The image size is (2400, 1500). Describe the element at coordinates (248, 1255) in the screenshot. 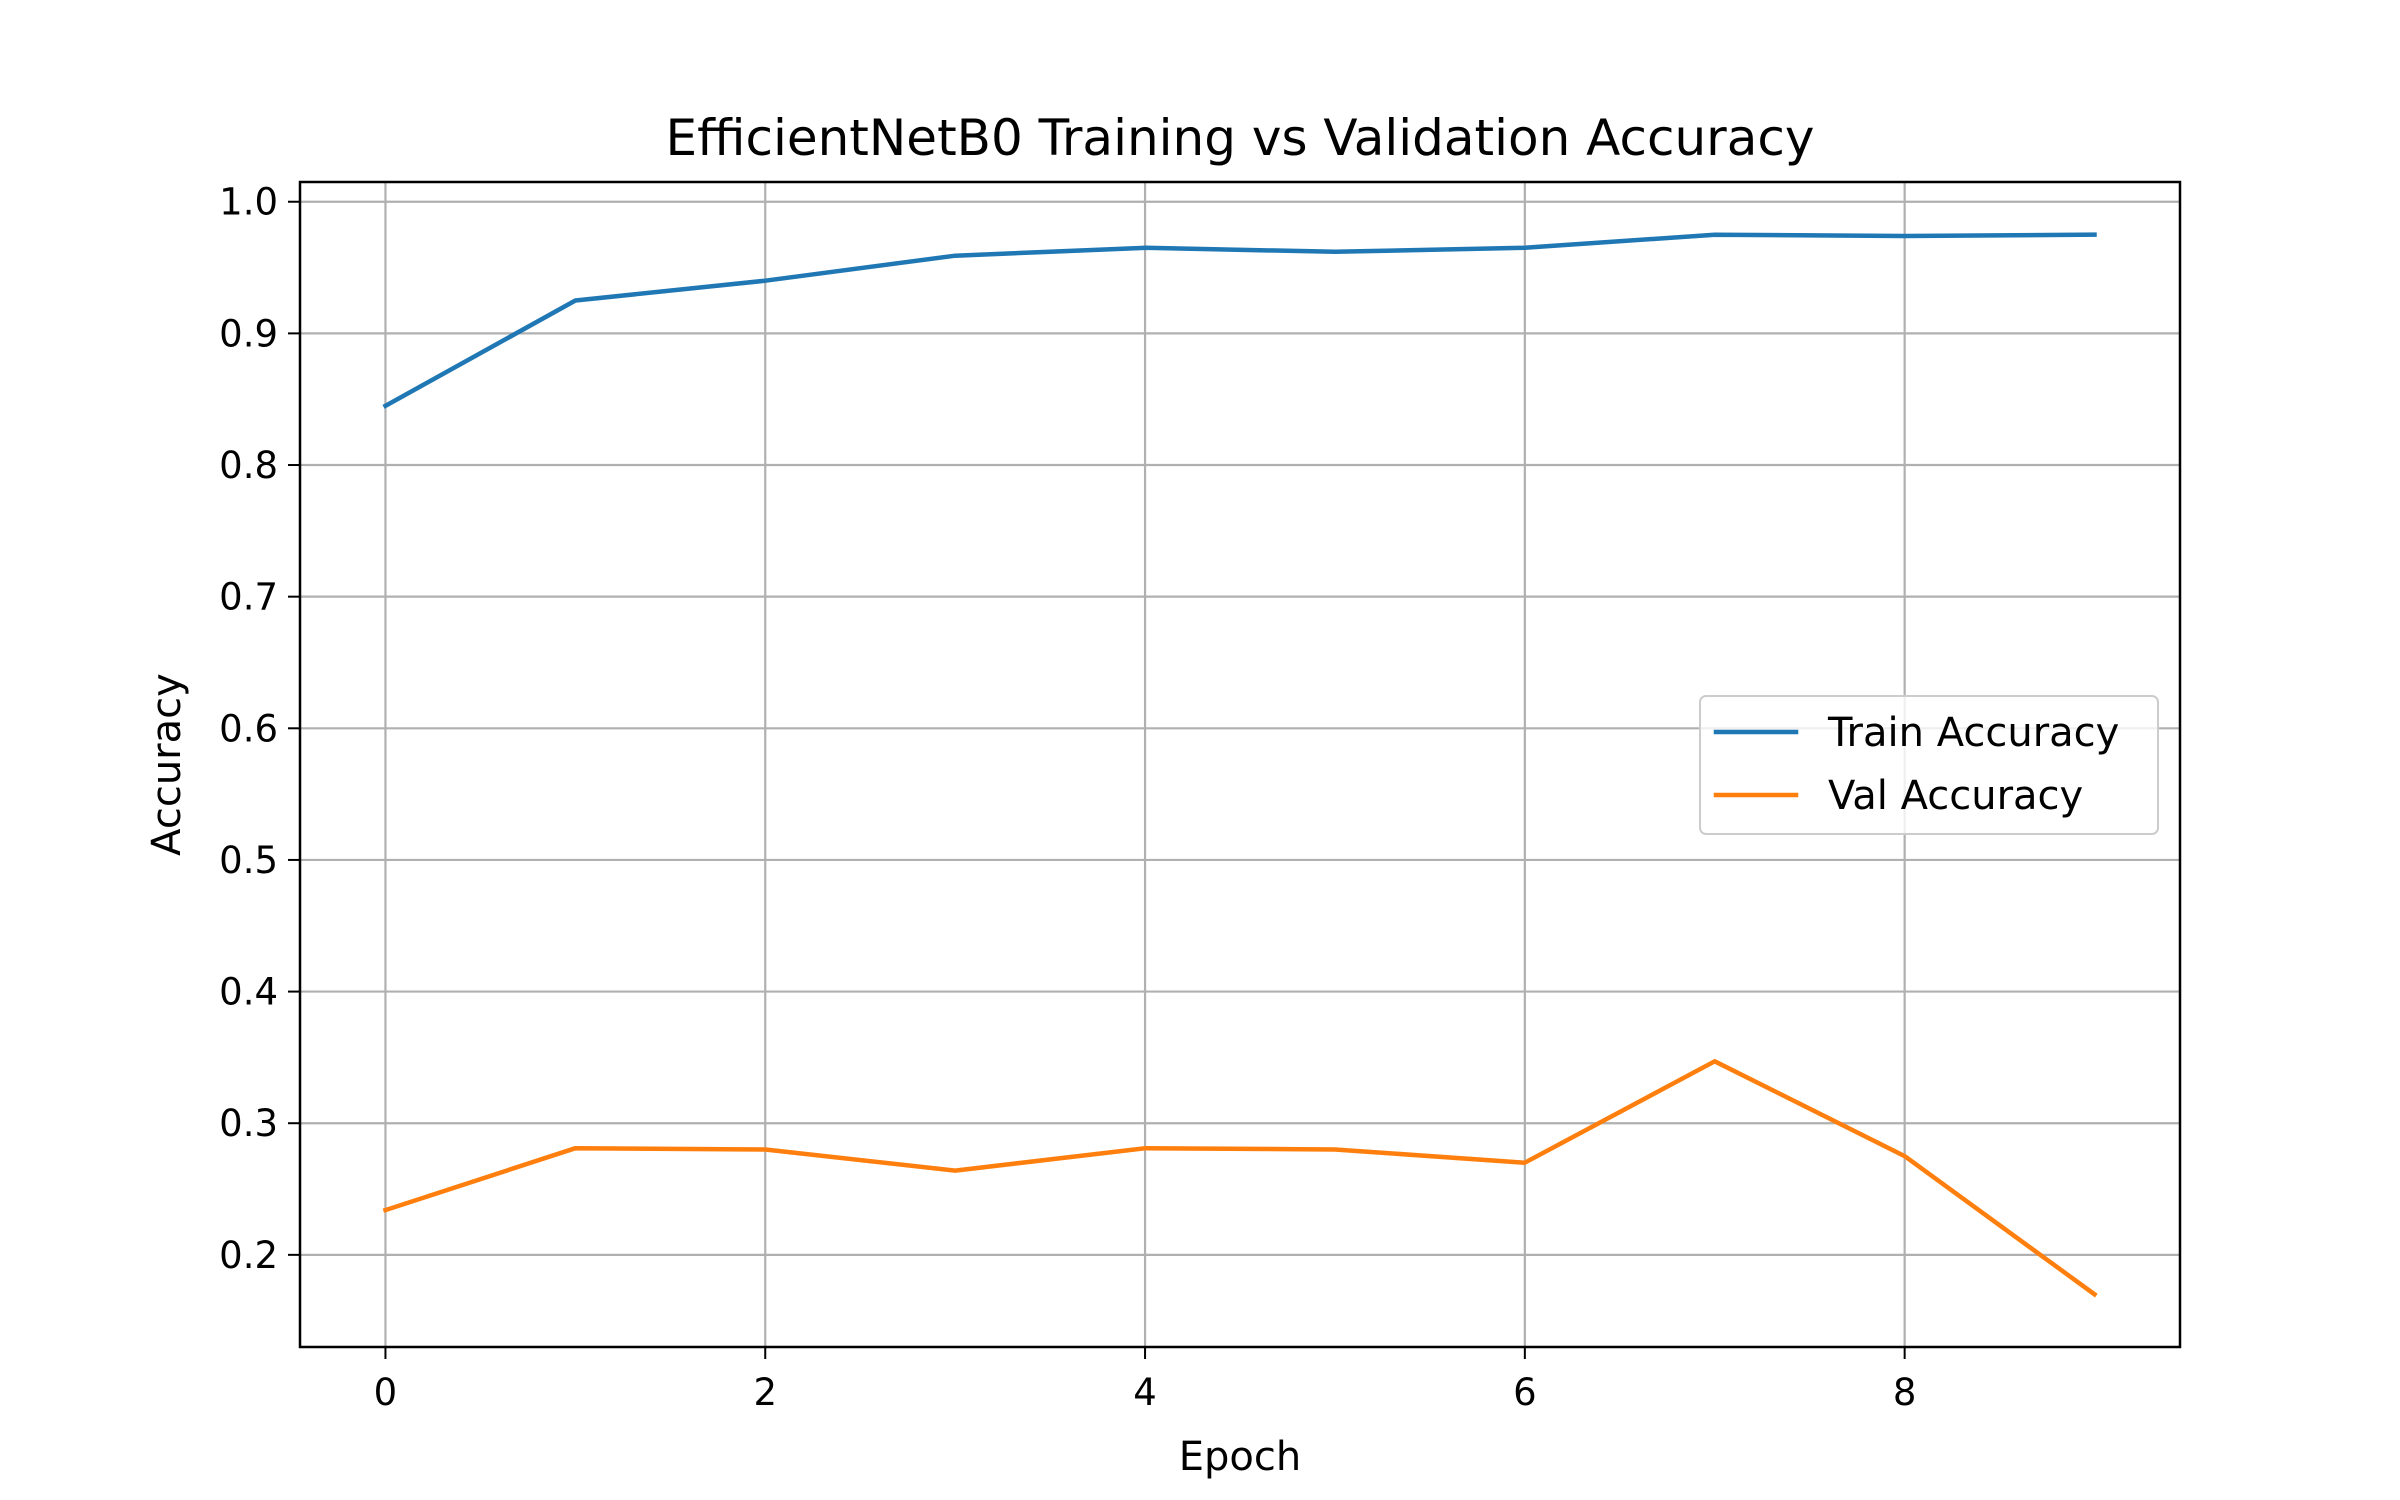

I see `y-tick-label: 0.2` at that location.